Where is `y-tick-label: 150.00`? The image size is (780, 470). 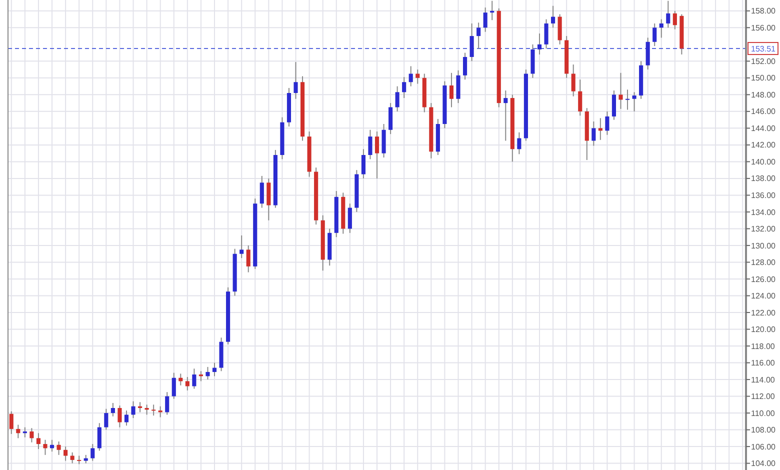 y-tick-label: 150.00 is located at coordinates (763, 78).